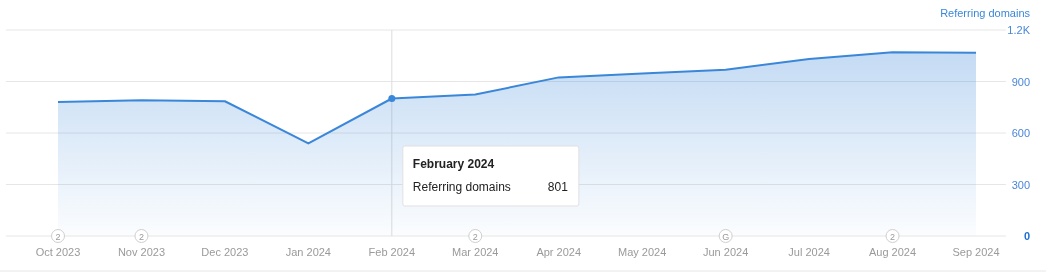  What do you see at coordinates (141, 252) in the screenshot?
I see `x-tick-label: Nov 2023` at bounding box center [141, 252].